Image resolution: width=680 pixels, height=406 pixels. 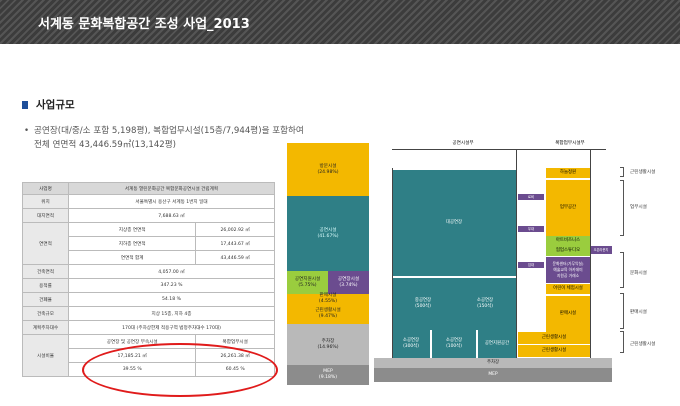 What do you see at coordinates (180, 370) in the screenshot?
I see `highlight-ellipse` at bounding box center [180, 370].